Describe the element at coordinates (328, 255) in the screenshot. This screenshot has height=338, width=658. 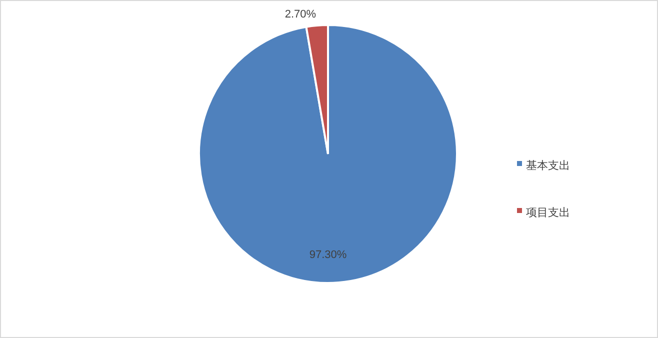
I see `data-label: 97.30%` at that location.